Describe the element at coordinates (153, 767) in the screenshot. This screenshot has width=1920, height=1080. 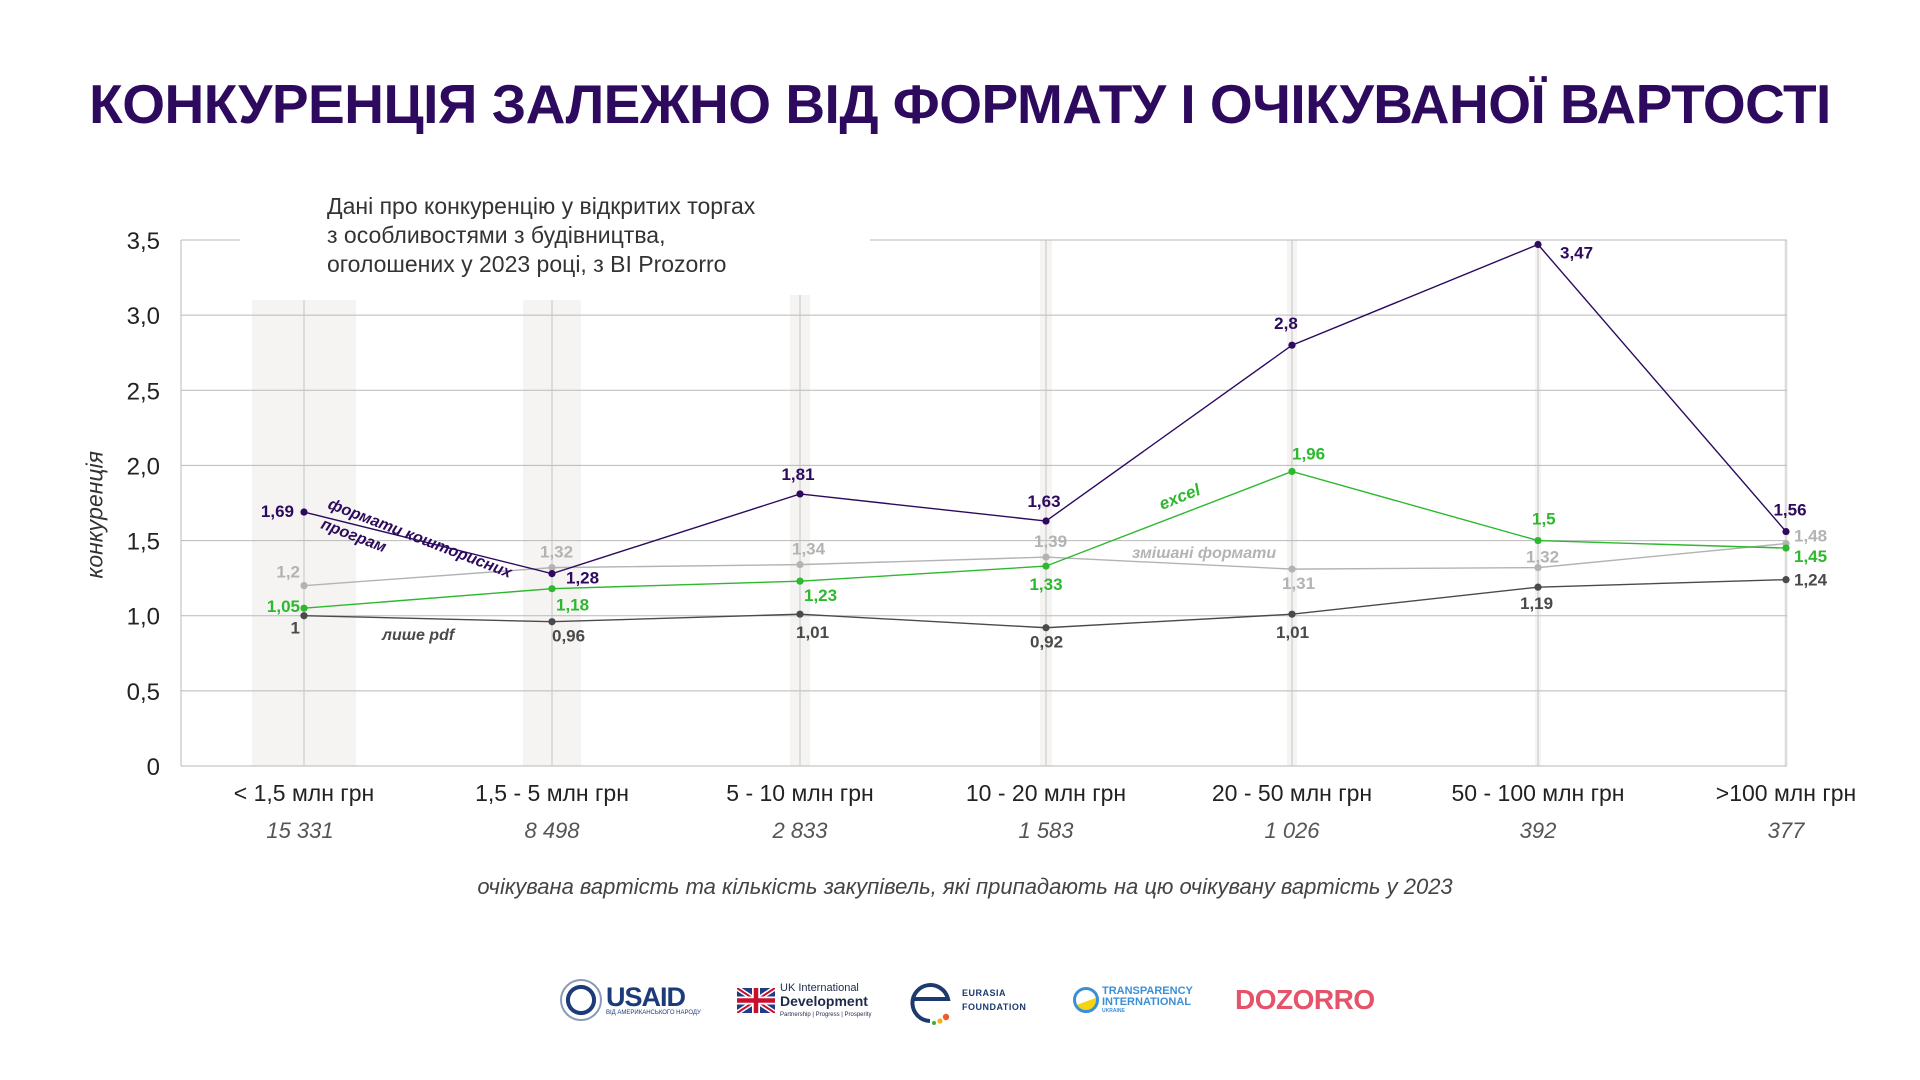
I see `y-tick-label: 0` at that location.